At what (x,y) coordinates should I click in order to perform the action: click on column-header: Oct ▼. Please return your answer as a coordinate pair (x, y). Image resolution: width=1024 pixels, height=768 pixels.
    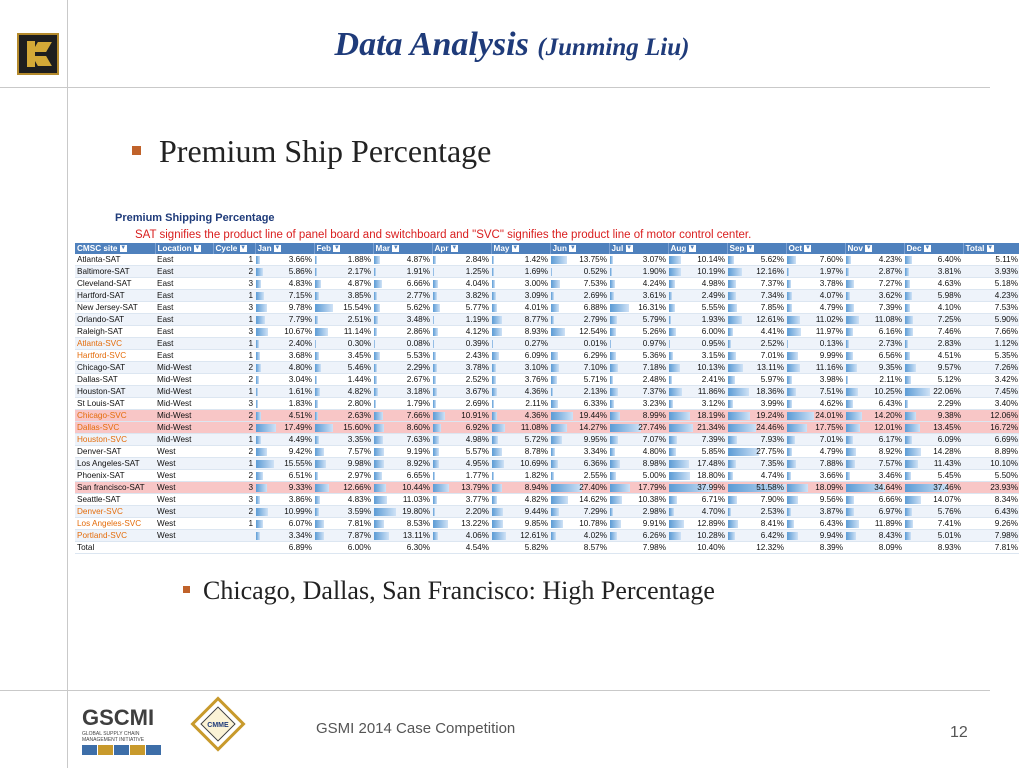
    Looking at the image, I should click on (816, 248).